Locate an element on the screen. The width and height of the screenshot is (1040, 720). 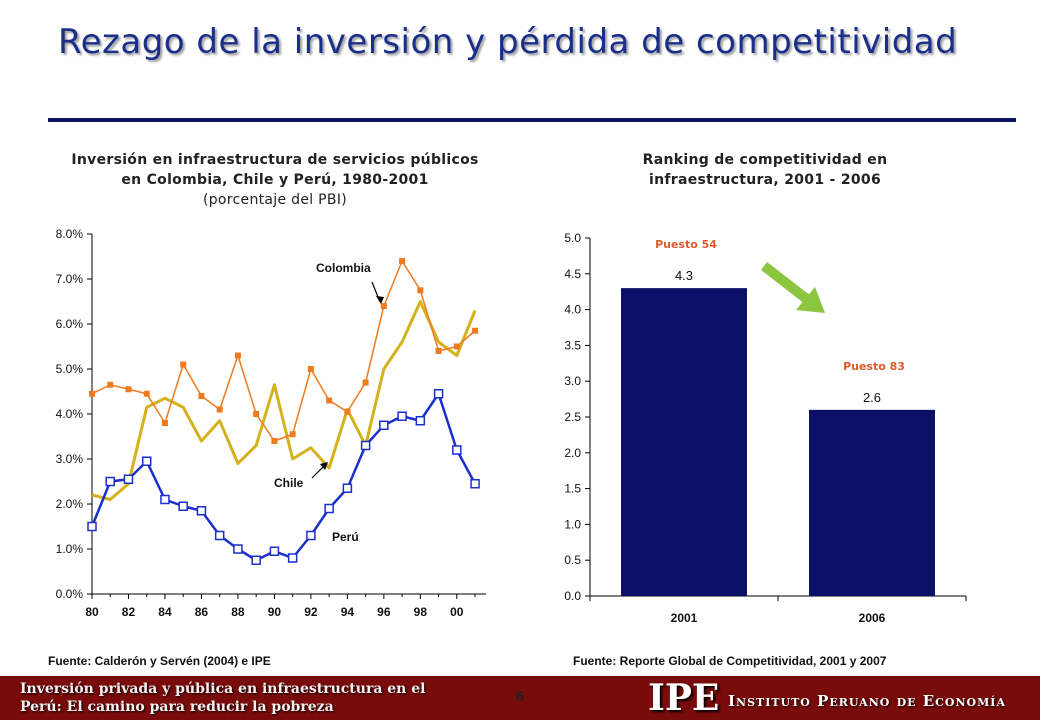
annotation-colombia: Colombia is located at coordinates (343, 268).